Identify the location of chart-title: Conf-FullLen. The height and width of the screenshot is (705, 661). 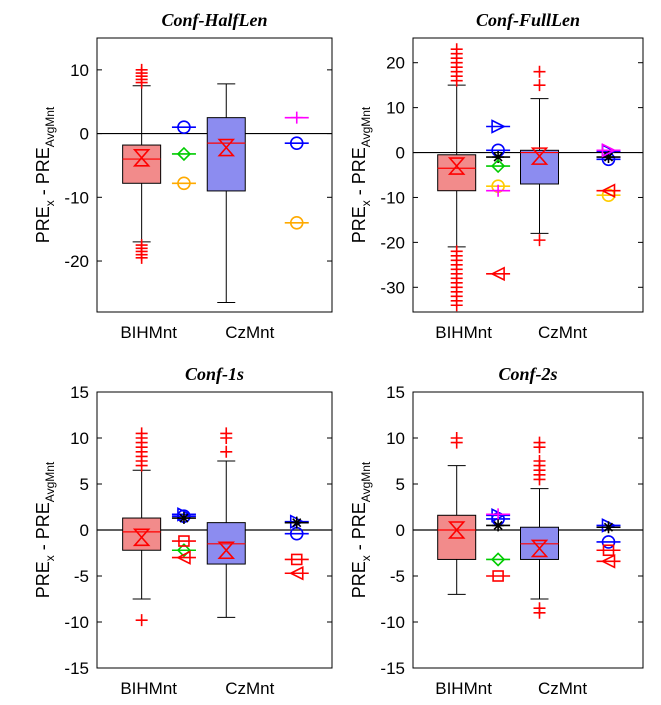
(528, 20).